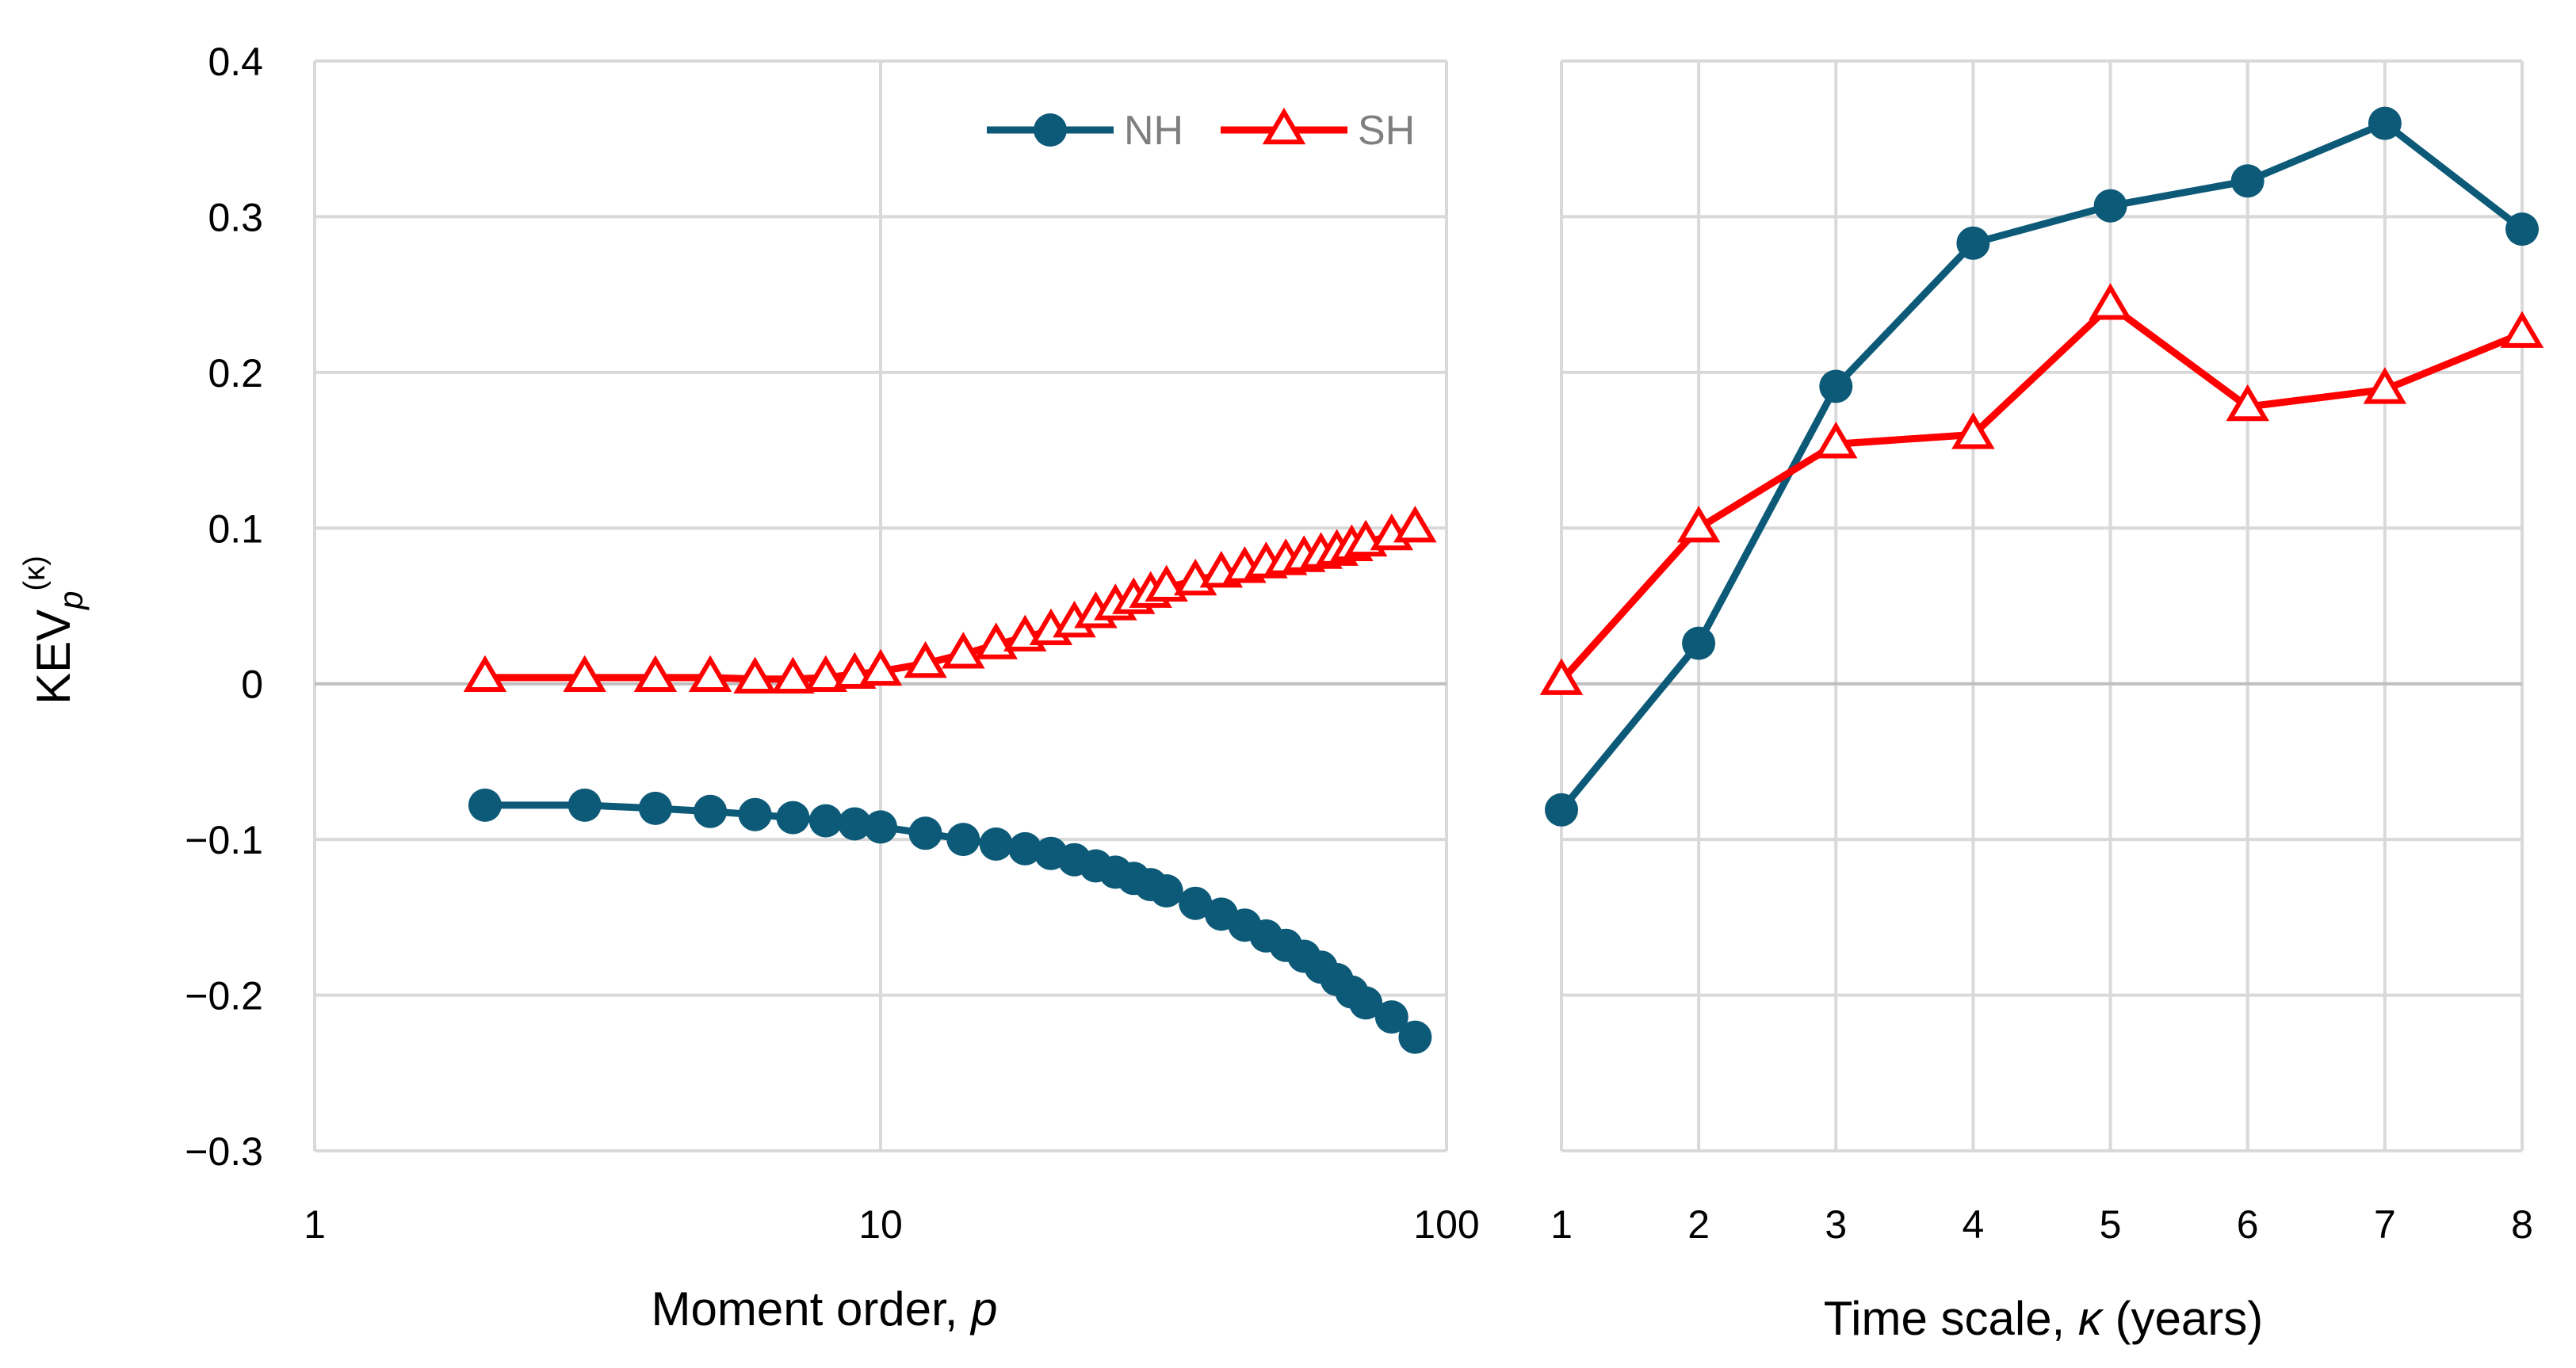  I want to click on legend-sh-marker, so click(1284, 126).